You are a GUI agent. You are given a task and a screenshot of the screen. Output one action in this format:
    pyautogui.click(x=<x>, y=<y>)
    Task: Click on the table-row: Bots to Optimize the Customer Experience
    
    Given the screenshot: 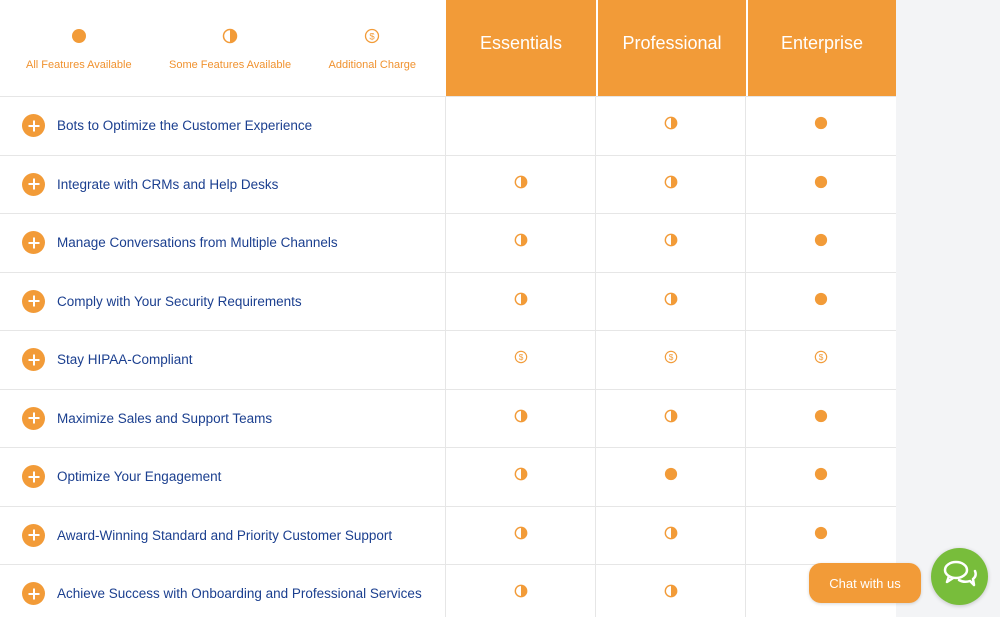 What is the action you would take?
    pyautogui.click(x=448, y=126)
    